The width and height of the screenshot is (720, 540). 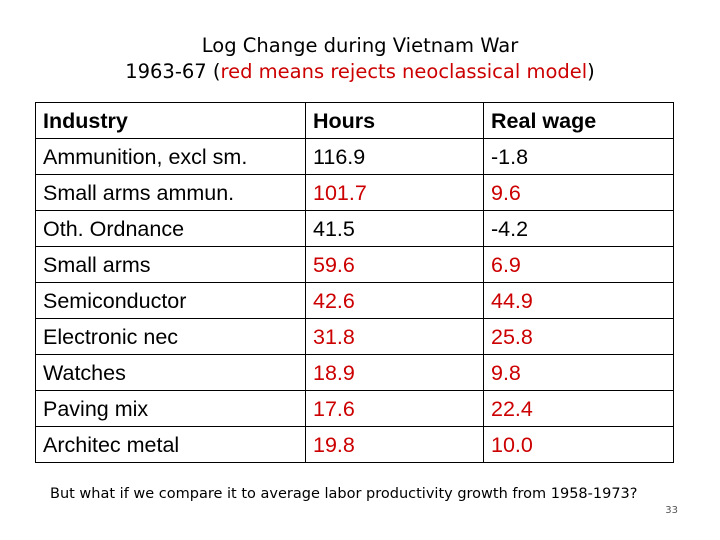 I want to click on hours-cell: 116.9, so click(x=394, y=156).